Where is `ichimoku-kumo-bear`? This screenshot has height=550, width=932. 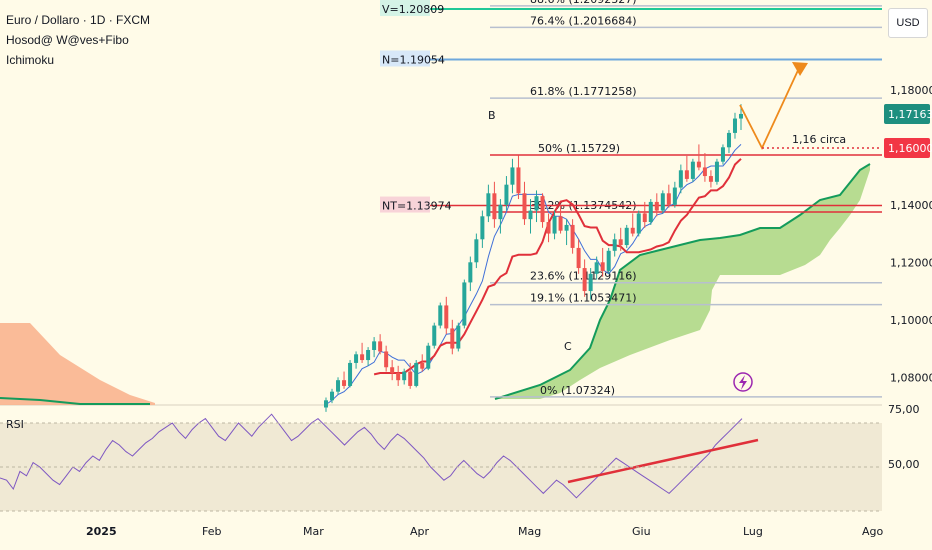 ichimoku-kumo-bear is located at coordinates (77, 364).